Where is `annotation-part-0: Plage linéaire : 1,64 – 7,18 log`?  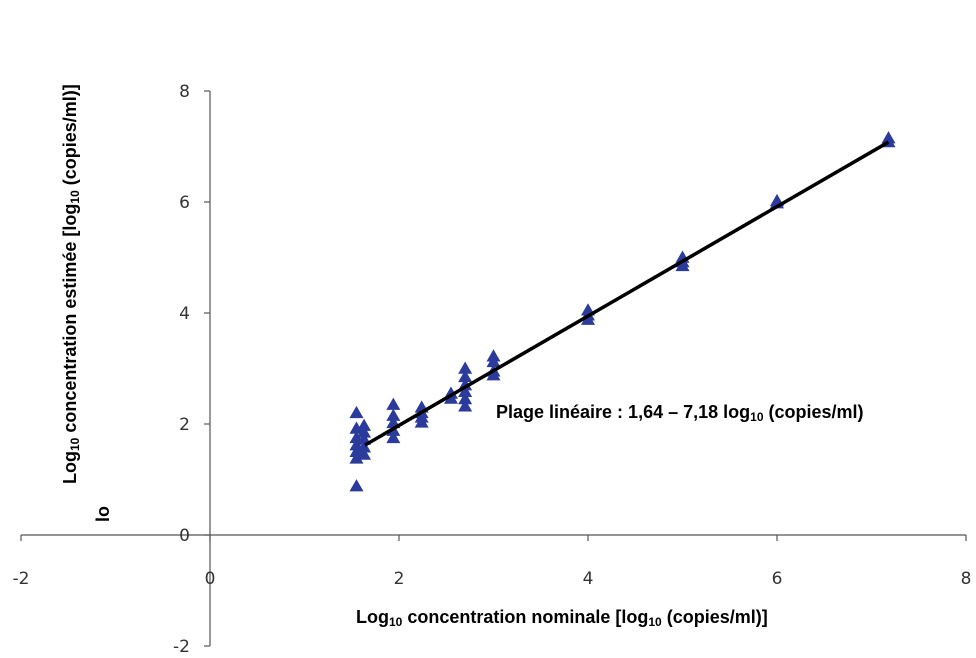
annotation-part-0: Plage linéaire : 1,64 – 7,18 log is located at coordinates (623, 412).